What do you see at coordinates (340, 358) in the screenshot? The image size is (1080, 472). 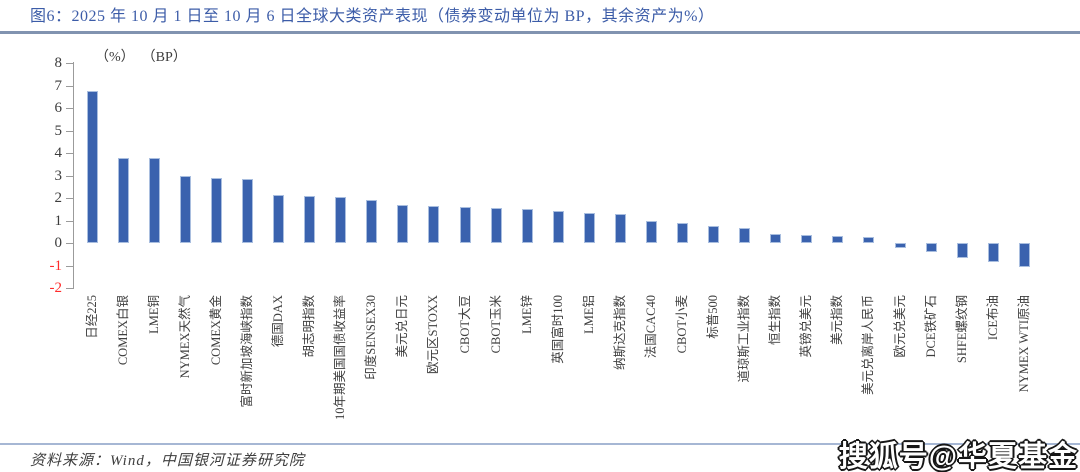 I see `category-label-text: 10年期美国国债收益率` at bounding box center [340, 358].